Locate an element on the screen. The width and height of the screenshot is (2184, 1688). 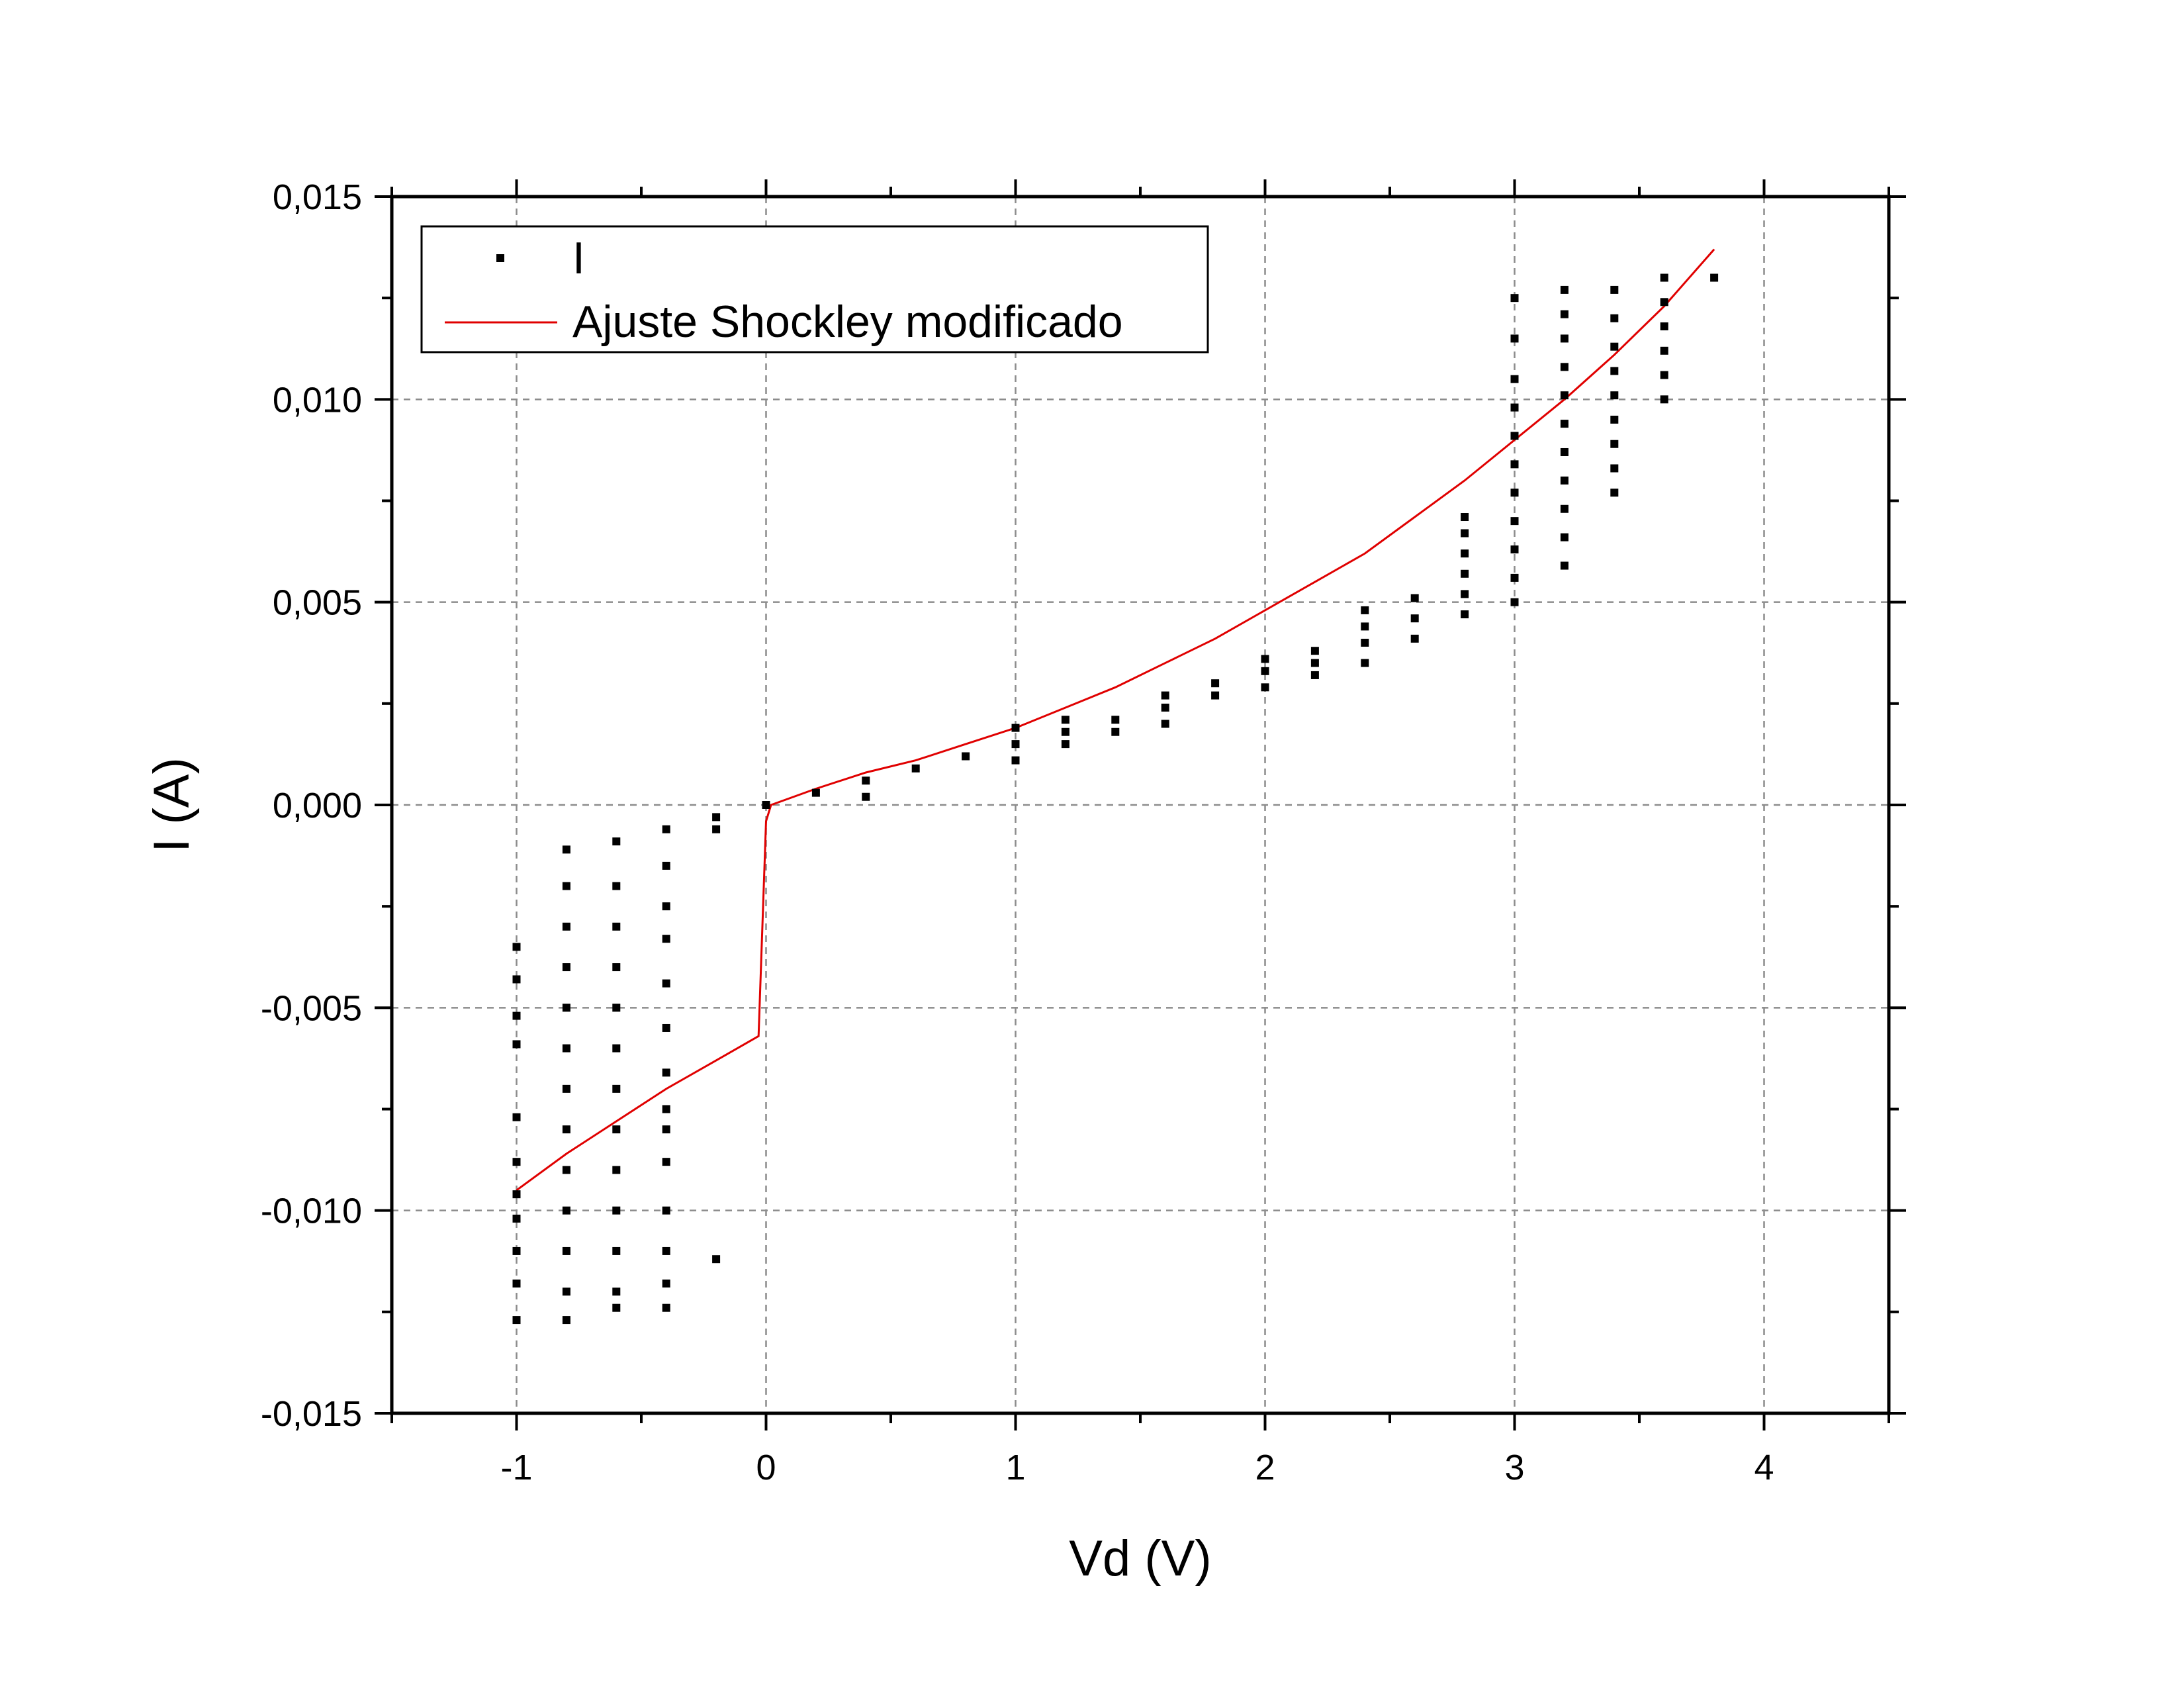
legend-box is located at coordinates (815, 289).